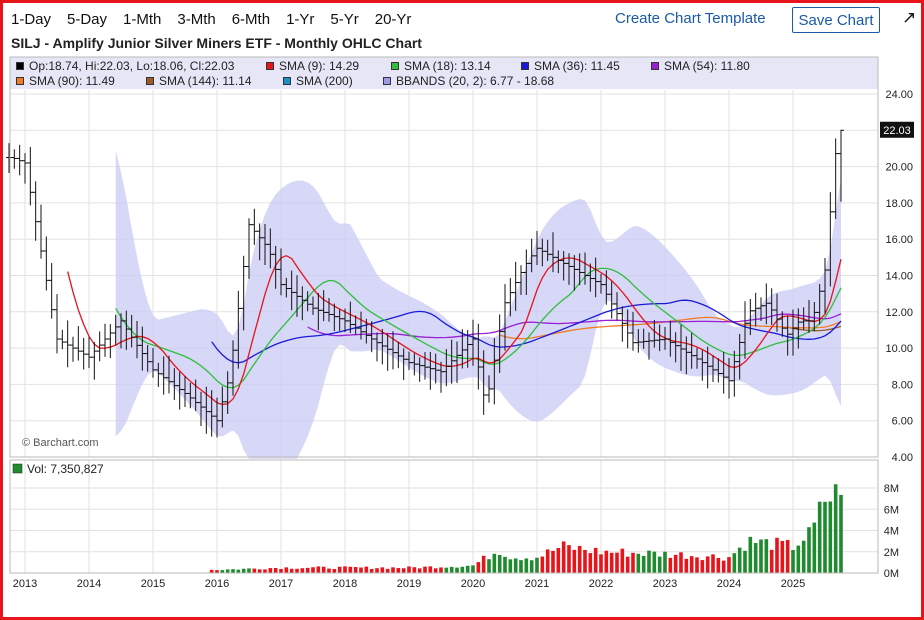 This screenshot has height=620, width=924. I want to click on legend-sma-144: SMA (144): 11.14, so click(199, 81).